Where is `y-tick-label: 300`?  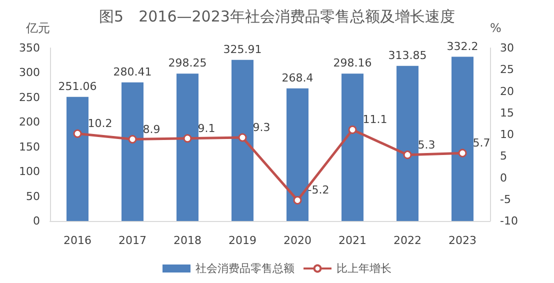
y-tick-label: 300 is located at coordinates (29, 73).